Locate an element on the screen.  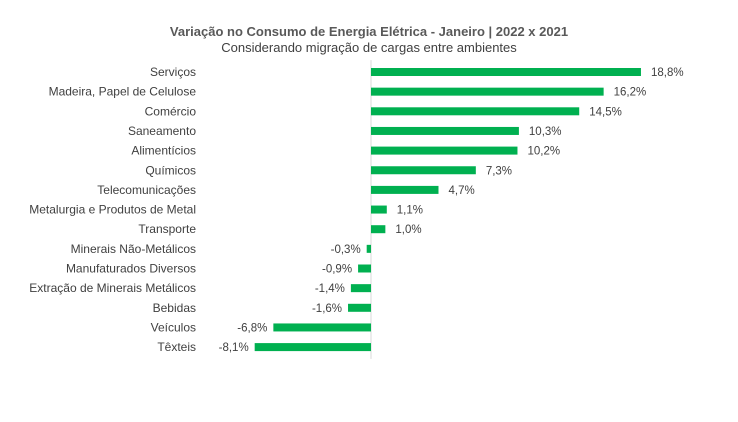
data-label: -1,6% is located at coordinates (327, 309).